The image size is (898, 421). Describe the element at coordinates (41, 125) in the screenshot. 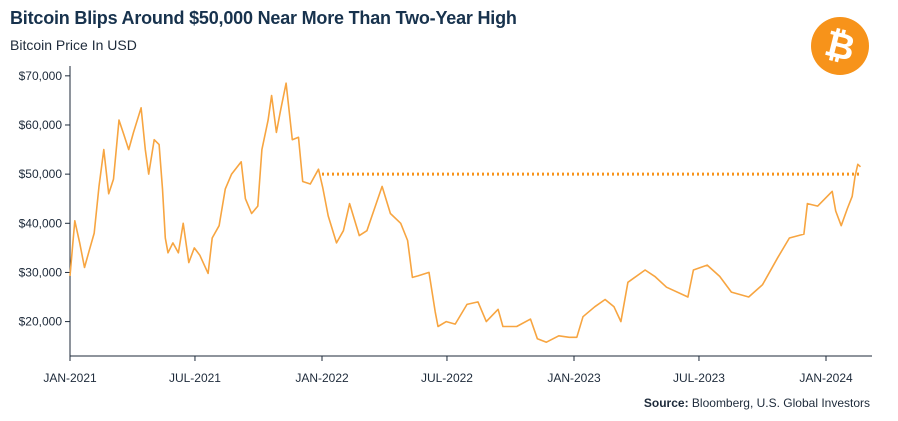

I see `y-tick-label: $60,000` at that location.